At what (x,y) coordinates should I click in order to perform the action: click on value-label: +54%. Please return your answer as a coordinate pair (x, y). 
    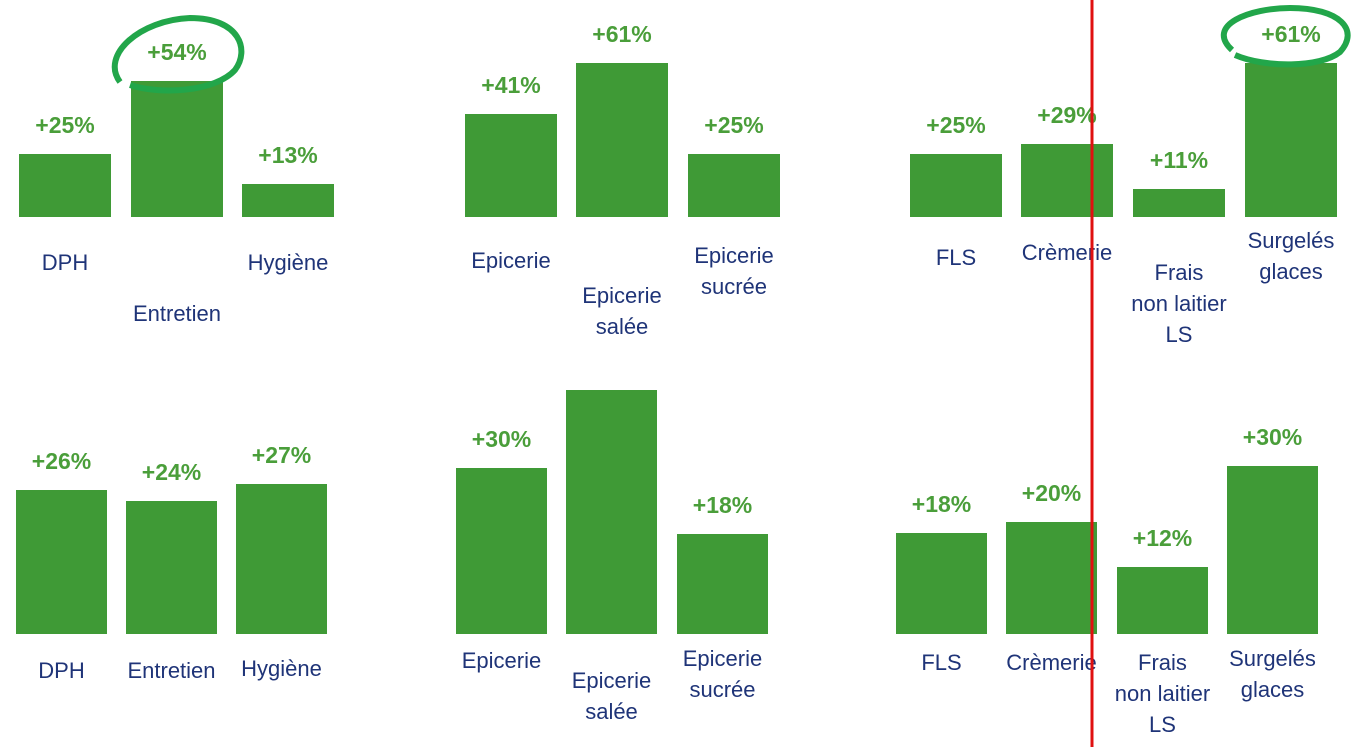
    Looking at the image, I should click on (177, 51).